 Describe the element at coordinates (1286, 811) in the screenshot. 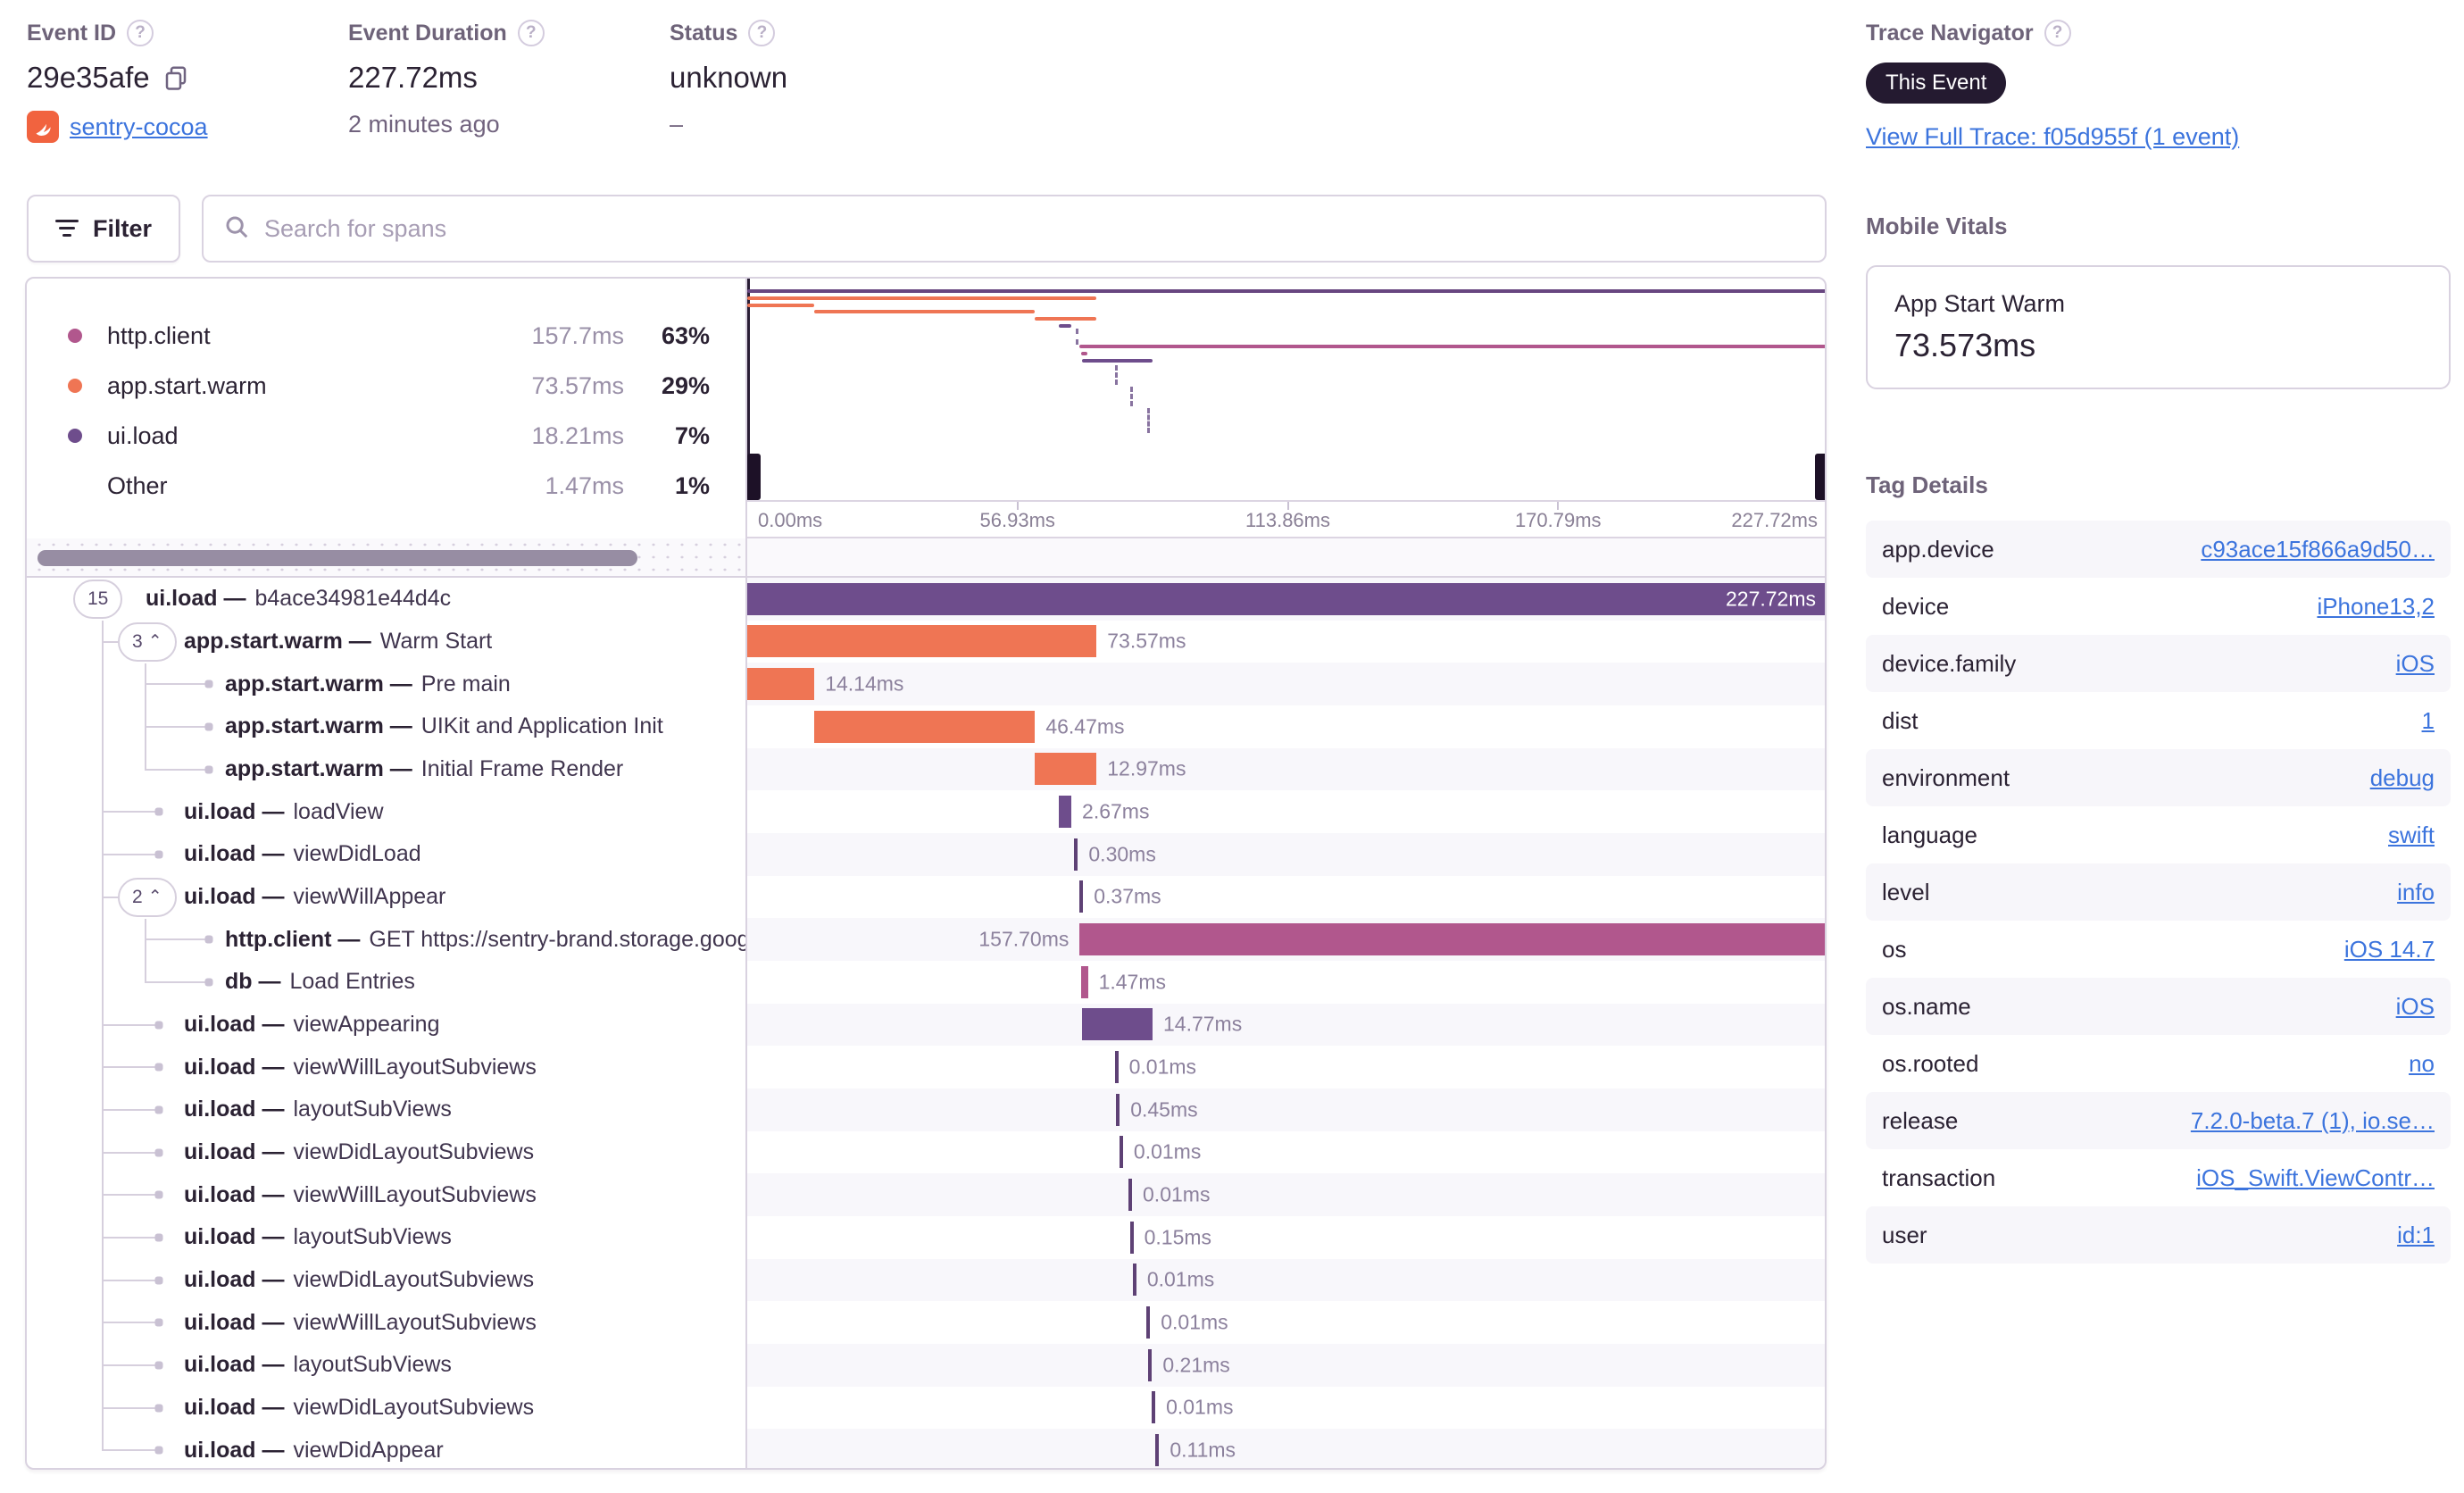

I see `span-chart-cell: 2.67ms` at that location.